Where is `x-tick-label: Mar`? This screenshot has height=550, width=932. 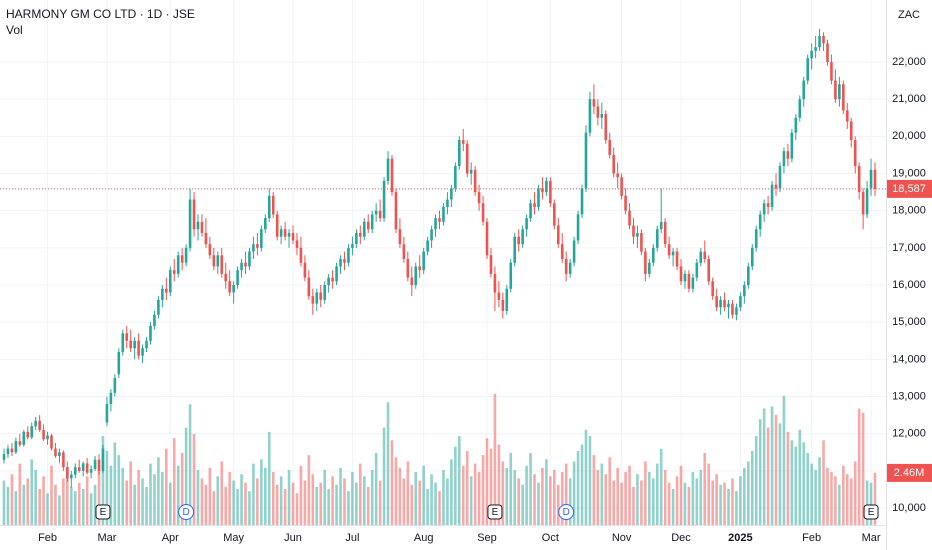 x-tick-label: Mar is located at coordinates (106, 538).